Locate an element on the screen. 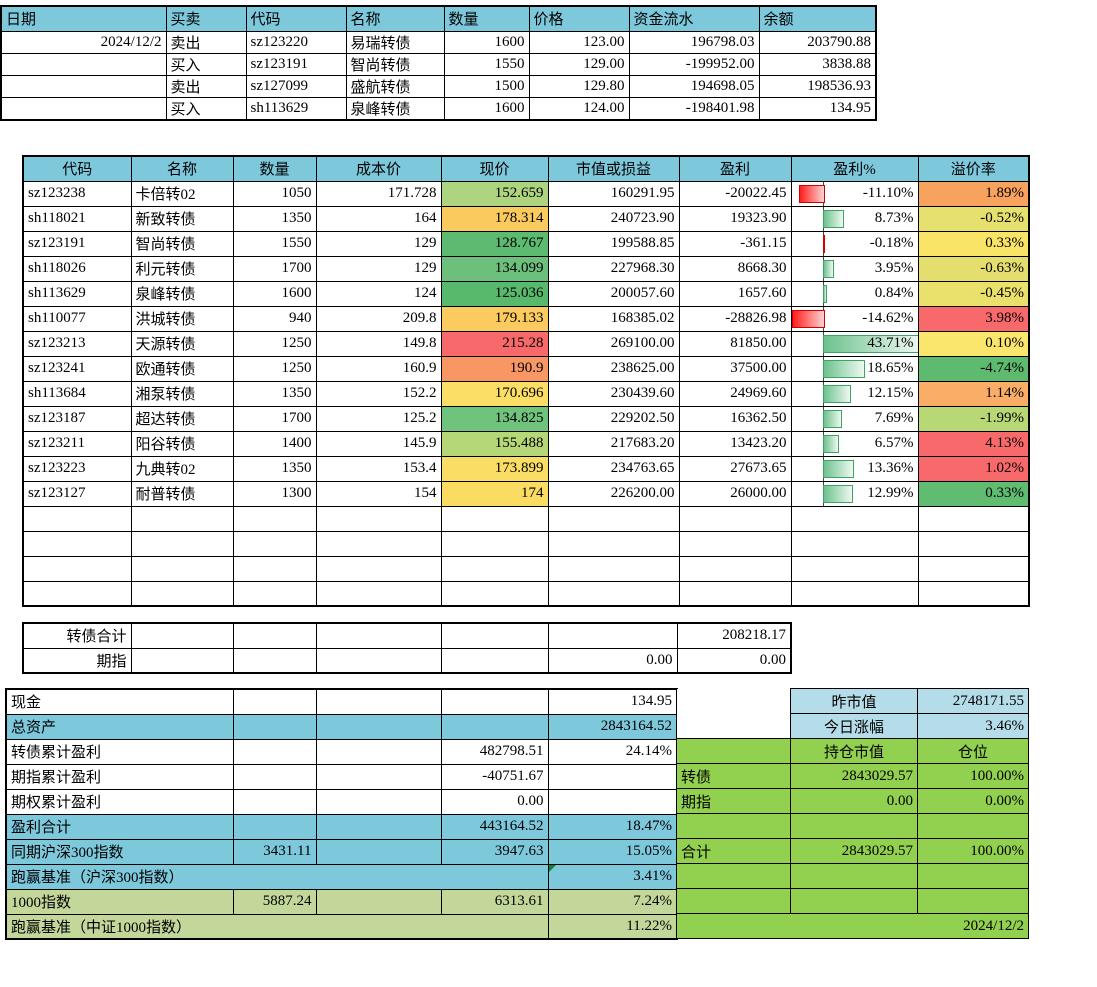  cell-profit-pct: 0.84% is located at coordinates (854, 293).